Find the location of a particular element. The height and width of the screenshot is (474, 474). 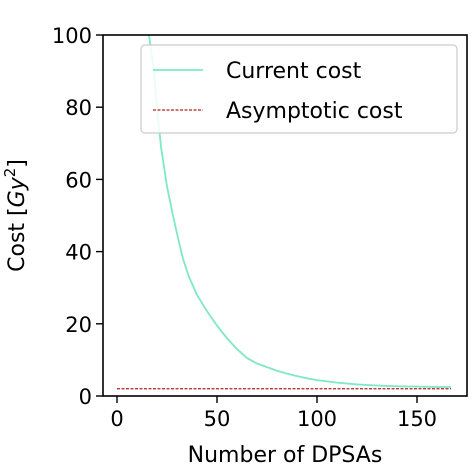

x-tick-label: 100 is located at coordinates (317, 419).